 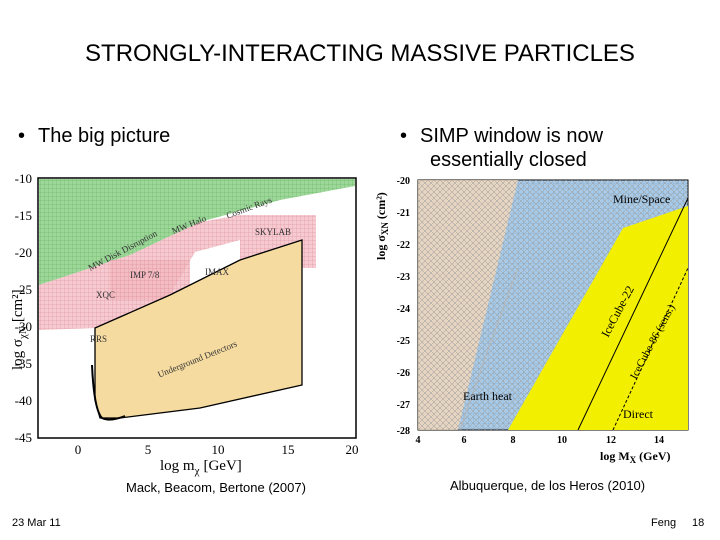 I want to click on y-tick: -35, so click(x=23, y=363).